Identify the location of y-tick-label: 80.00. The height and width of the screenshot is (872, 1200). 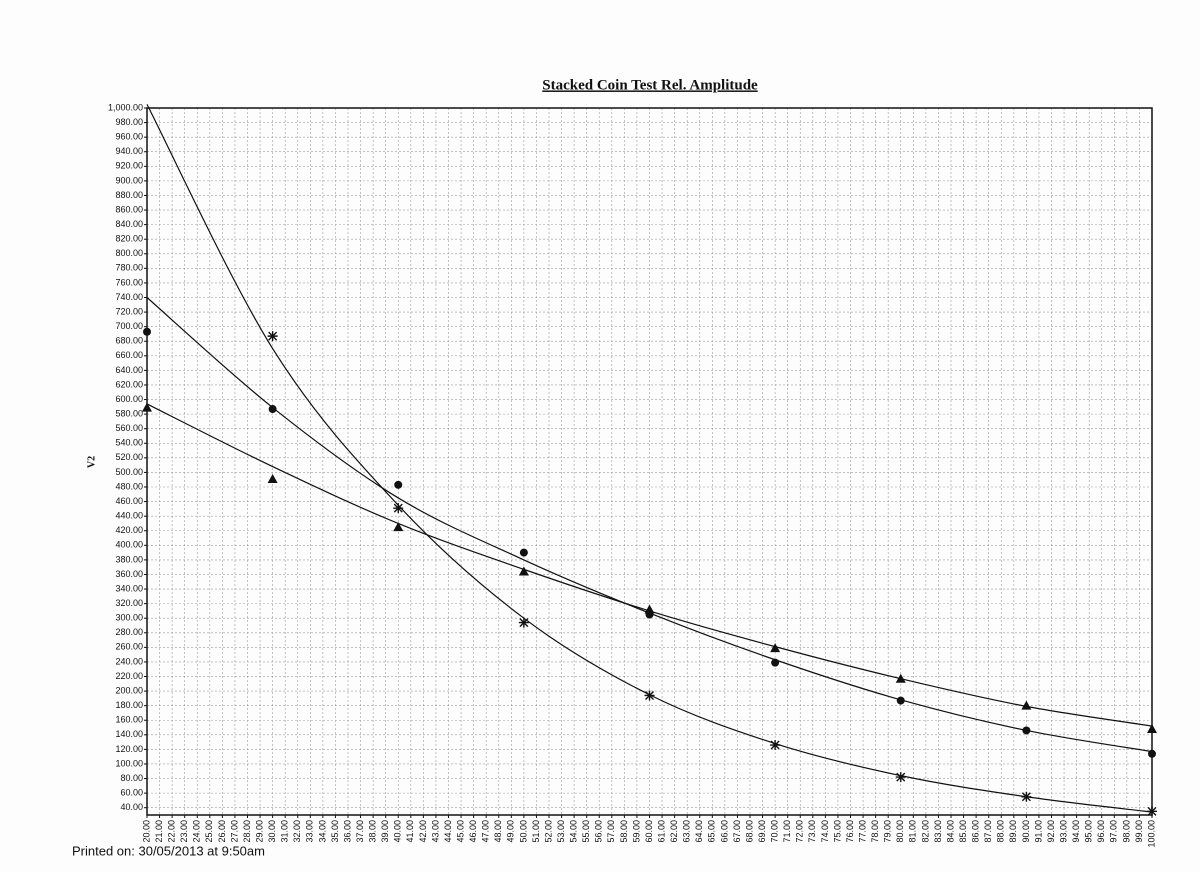
(131, 778).